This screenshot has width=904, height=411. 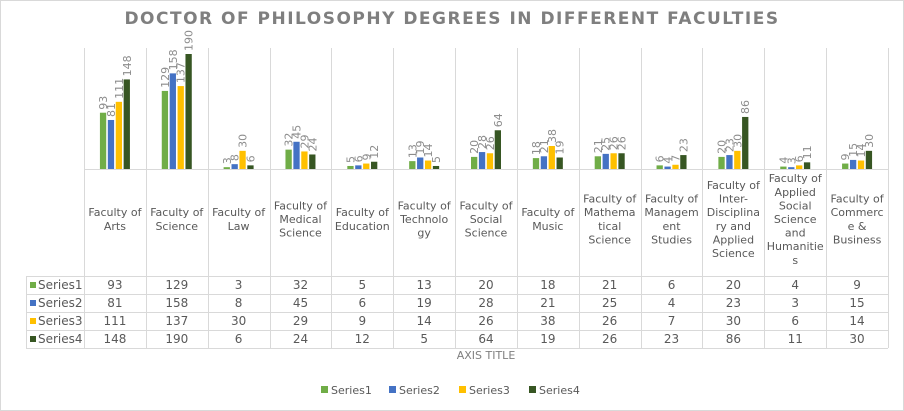 I want to click on bar-value-label: 38, so click(x=552, y=136).